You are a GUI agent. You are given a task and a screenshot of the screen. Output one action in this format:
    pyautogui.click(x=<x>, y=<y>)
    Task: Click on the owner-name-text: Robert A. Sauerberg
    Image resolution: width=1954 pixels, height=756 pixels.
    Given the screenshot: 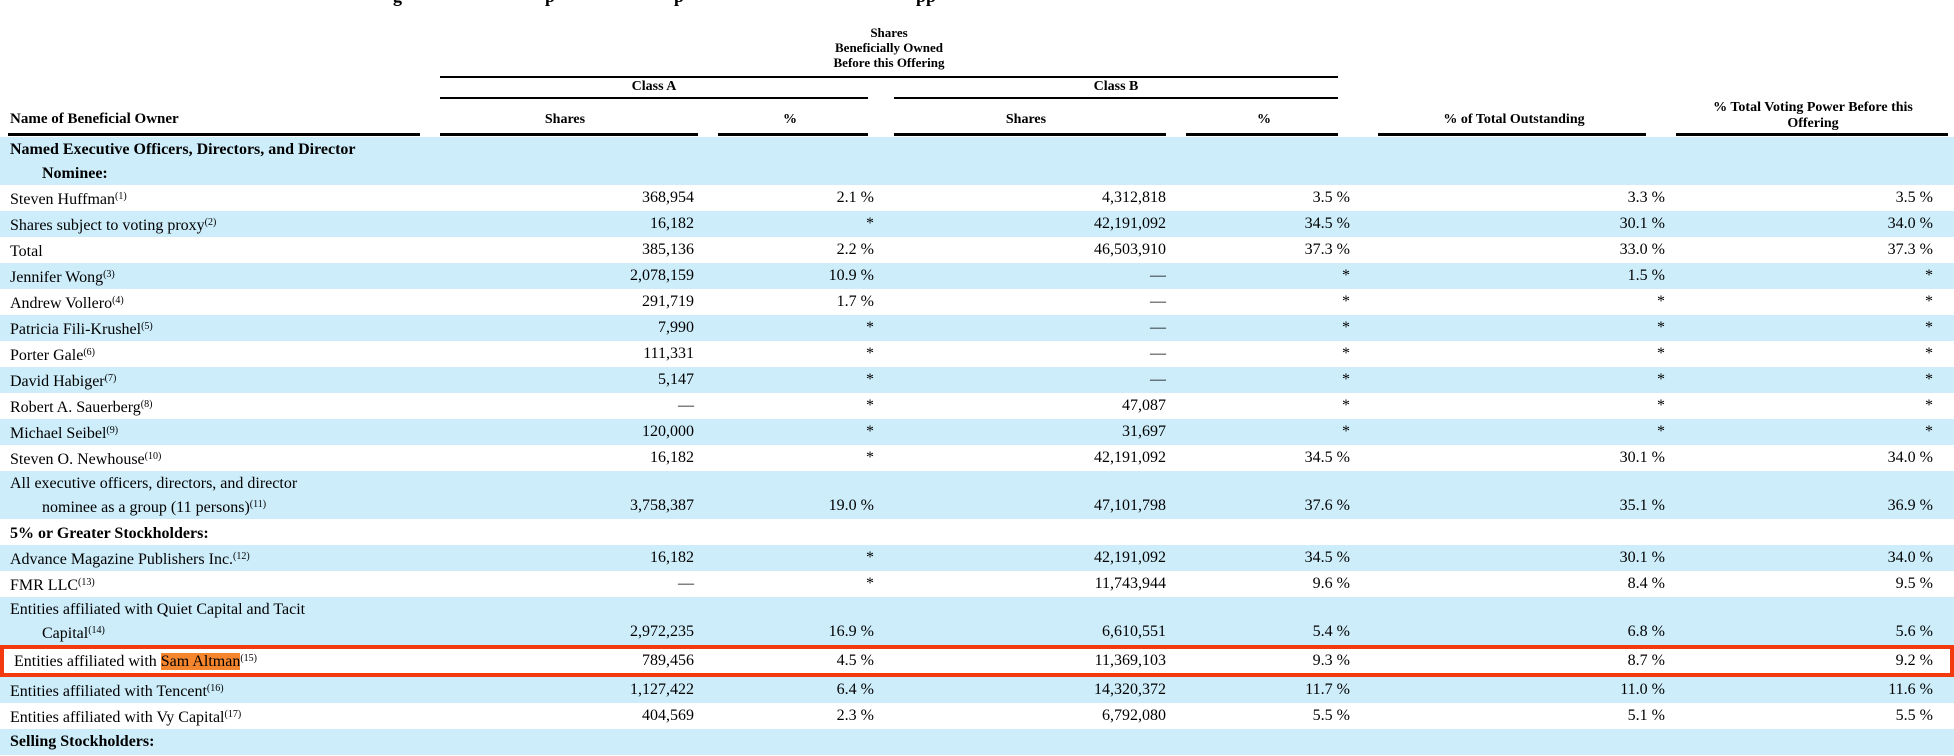 What is the action you would take?
    pyautogui.click(x=75, y=407)
    